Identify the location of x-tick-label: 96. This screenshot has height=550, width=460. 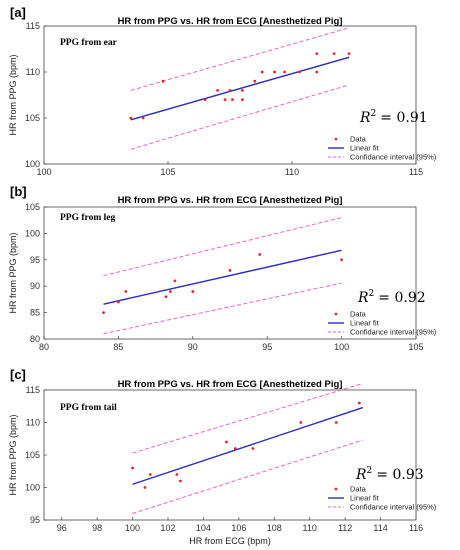
(62, 528).